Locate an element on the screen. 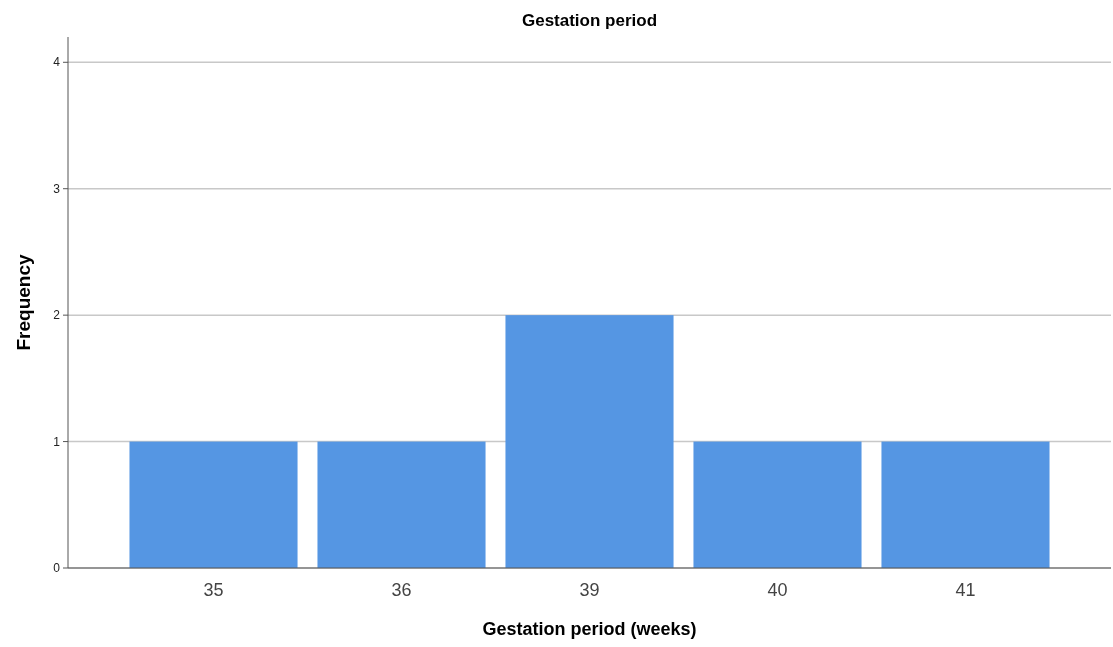  x-tick-label: 39 is located at coordinates (589, 590).